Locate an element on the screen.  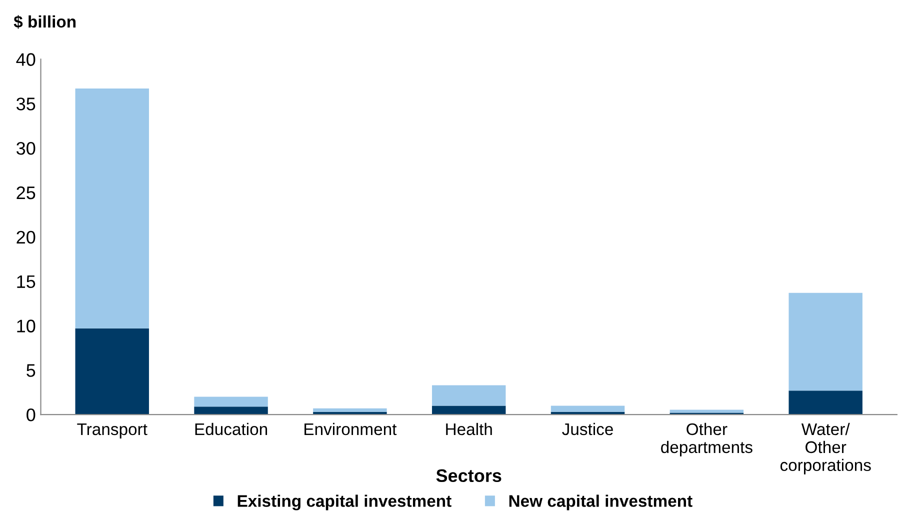
y-tick-label: 5 is located at coordinates (31, 370).